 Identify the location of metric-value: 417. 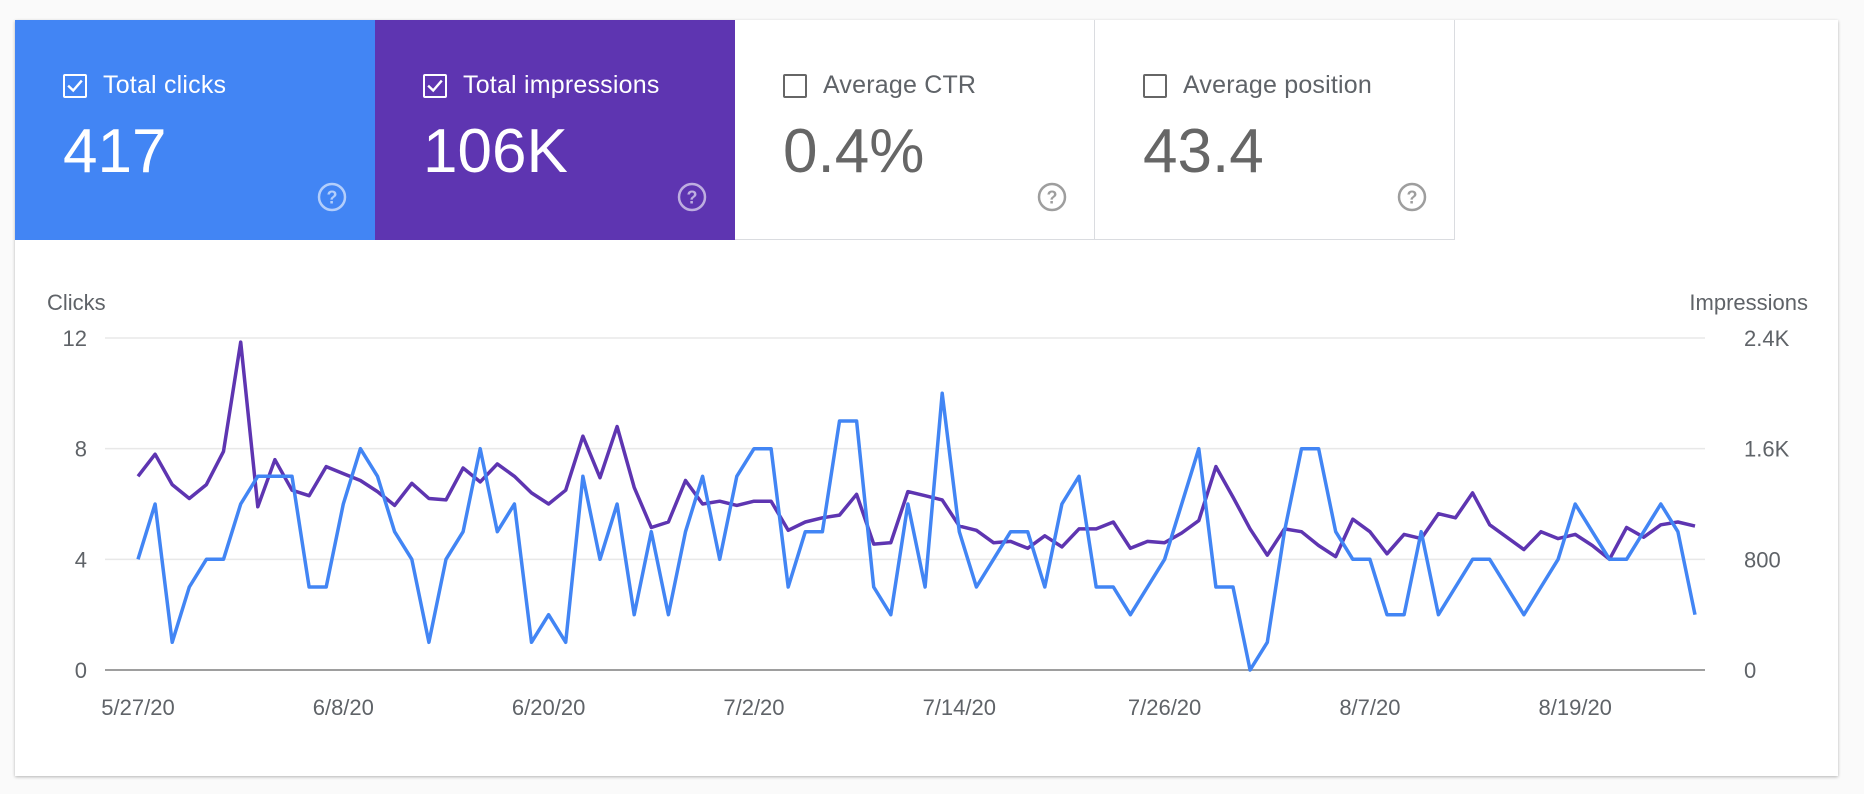
(115, 151).